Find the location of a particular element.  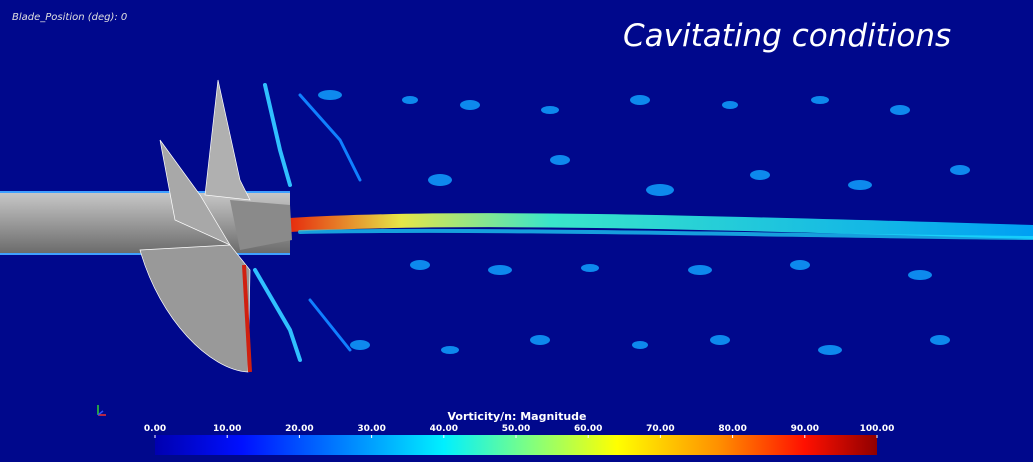

colorbar-tick-label: 20.00 is located at coordinates (299, 429).